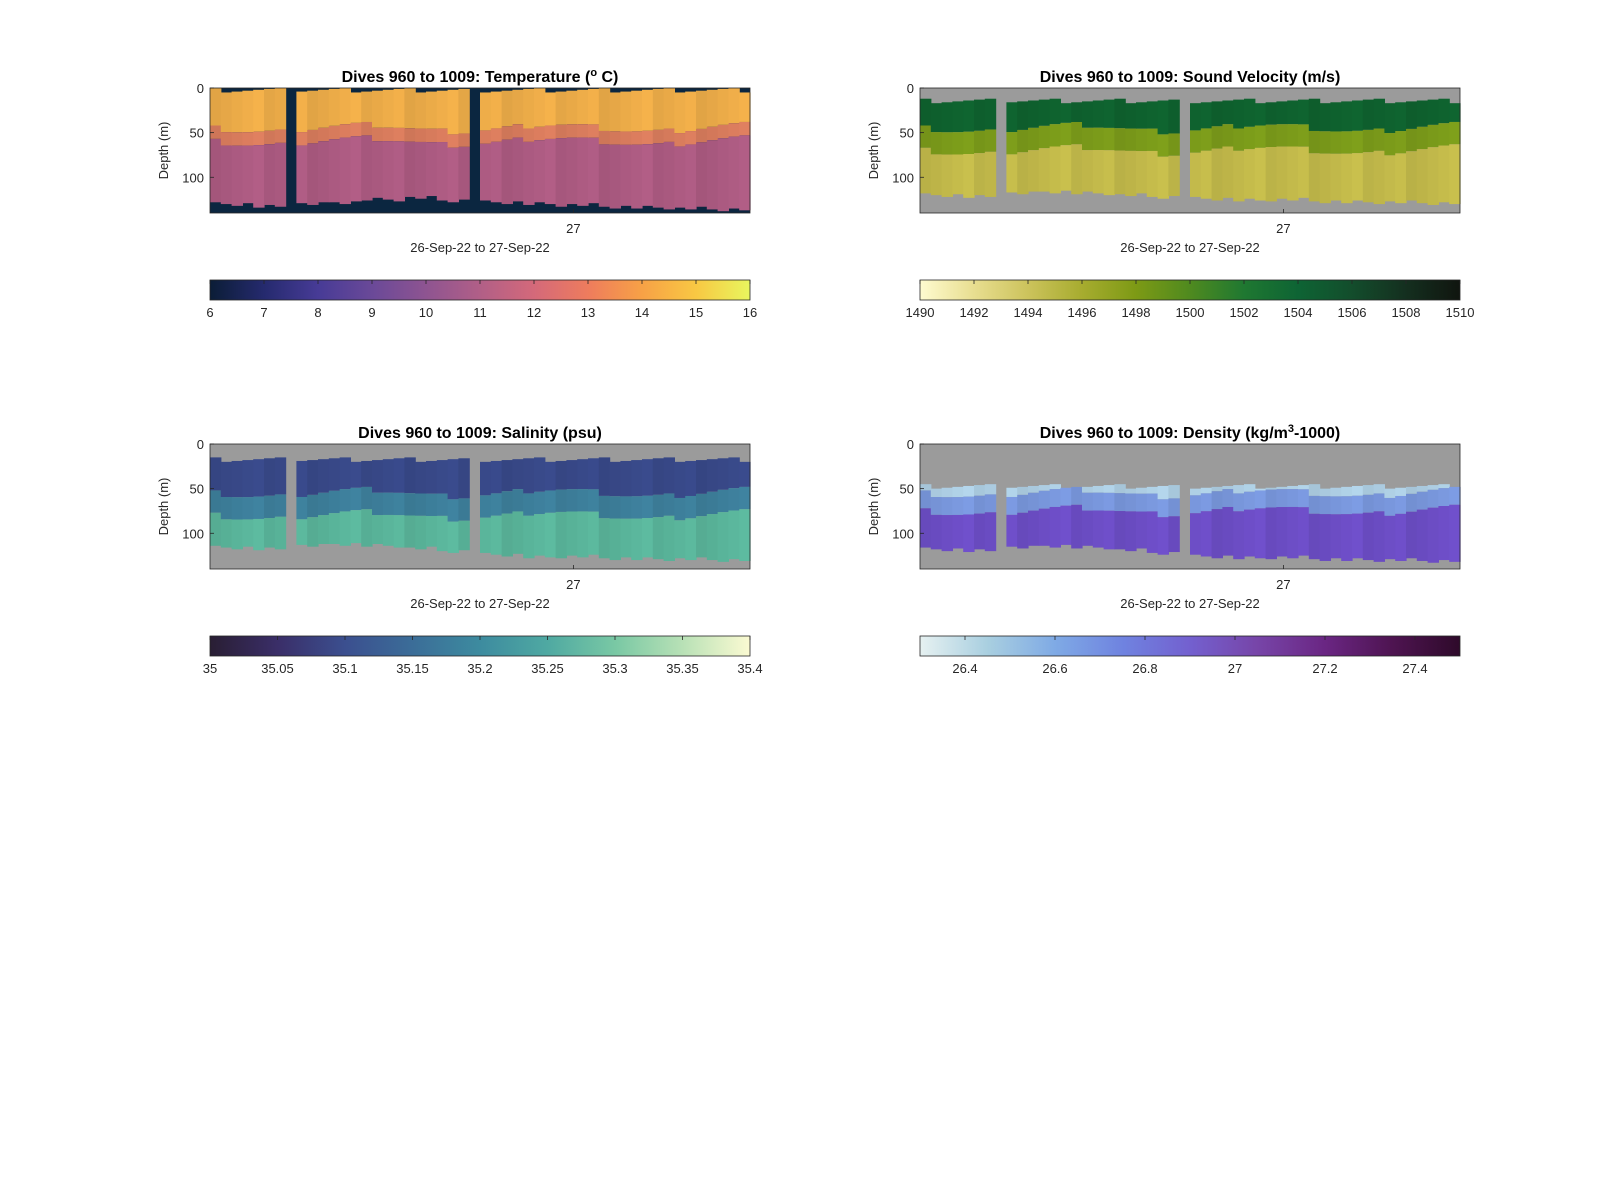  I want to click on panel-title: Dives 960 to 1009: Temperature (o C), so click(480, 76).